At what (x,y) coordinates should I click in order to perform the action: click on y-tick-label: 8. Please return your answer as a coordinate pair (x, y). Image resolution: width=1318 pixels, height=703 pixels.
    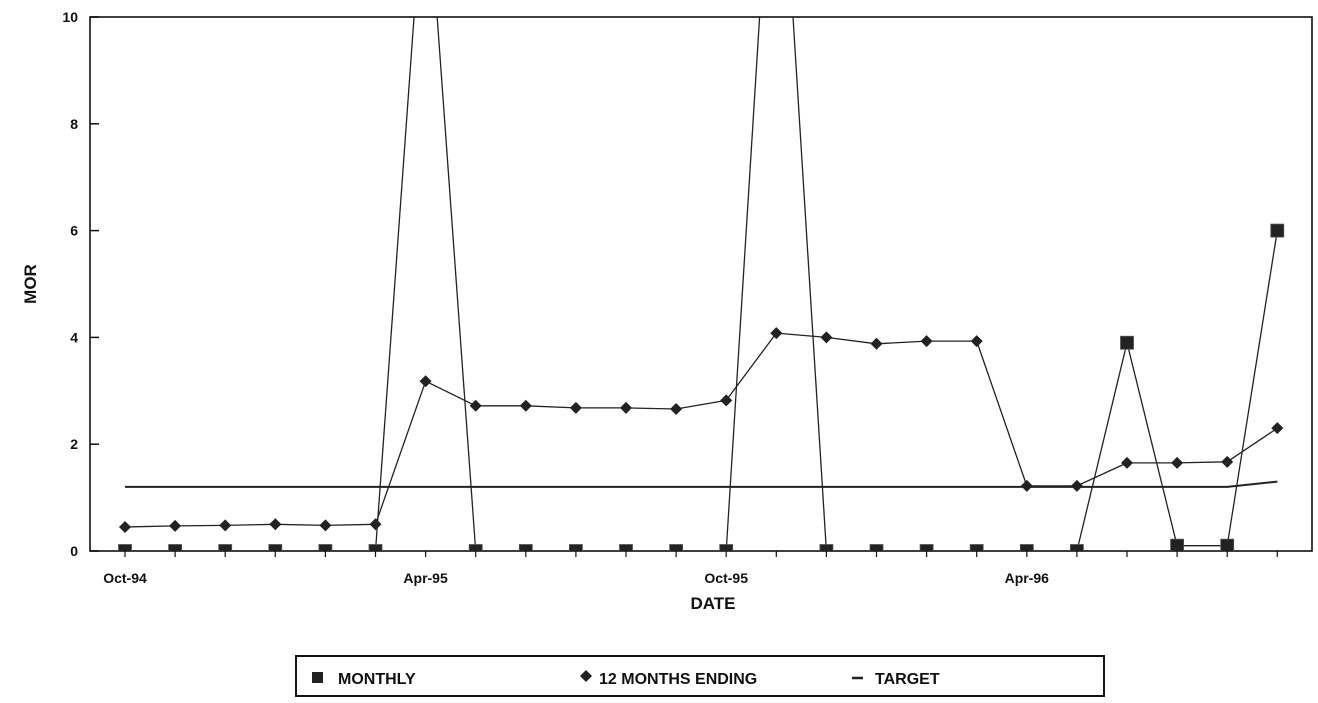
    Looking at the image, I should click on (74, 124).